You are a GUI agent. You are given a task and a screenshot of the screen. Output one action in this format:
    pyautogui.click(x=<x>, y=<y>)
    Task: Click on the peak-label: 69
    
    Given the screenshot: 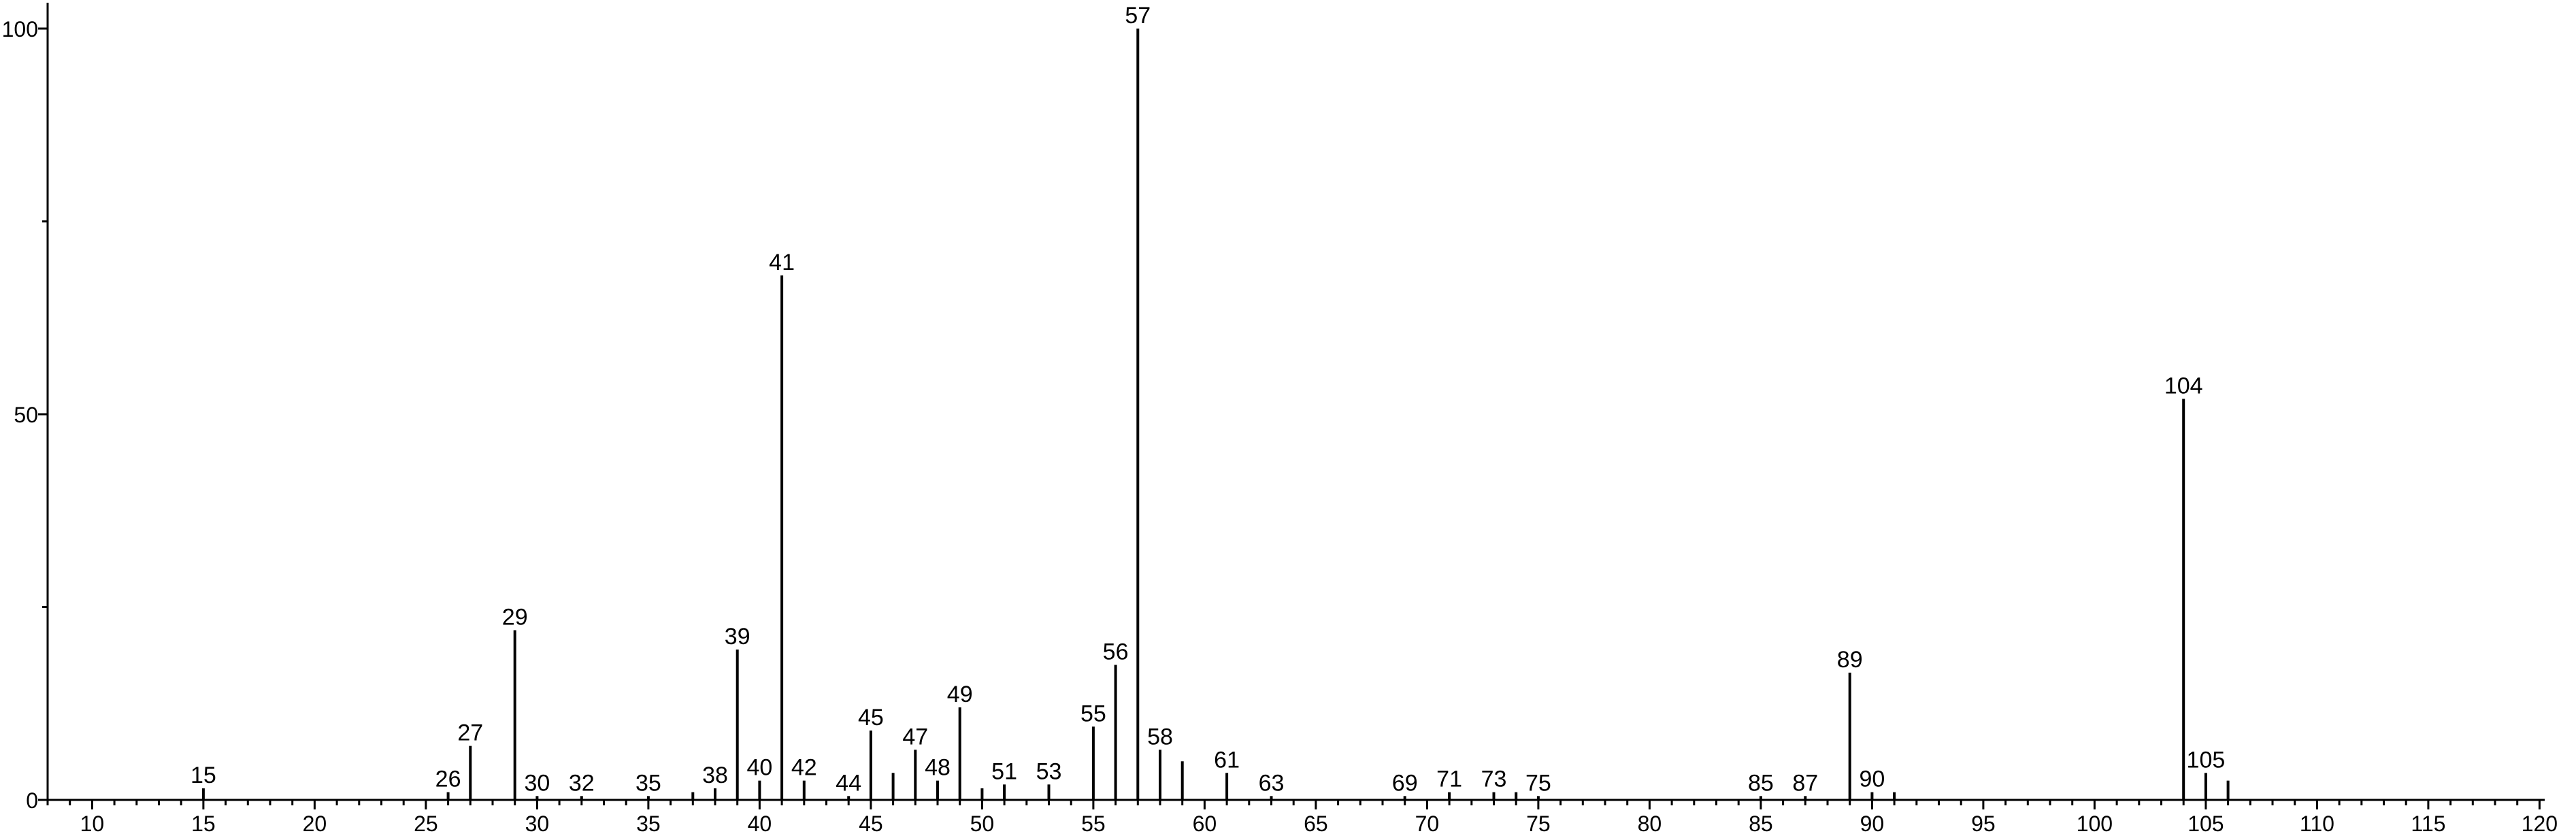 What is the action you would take?
    pyautogui.click(x=1405, y=783)
    